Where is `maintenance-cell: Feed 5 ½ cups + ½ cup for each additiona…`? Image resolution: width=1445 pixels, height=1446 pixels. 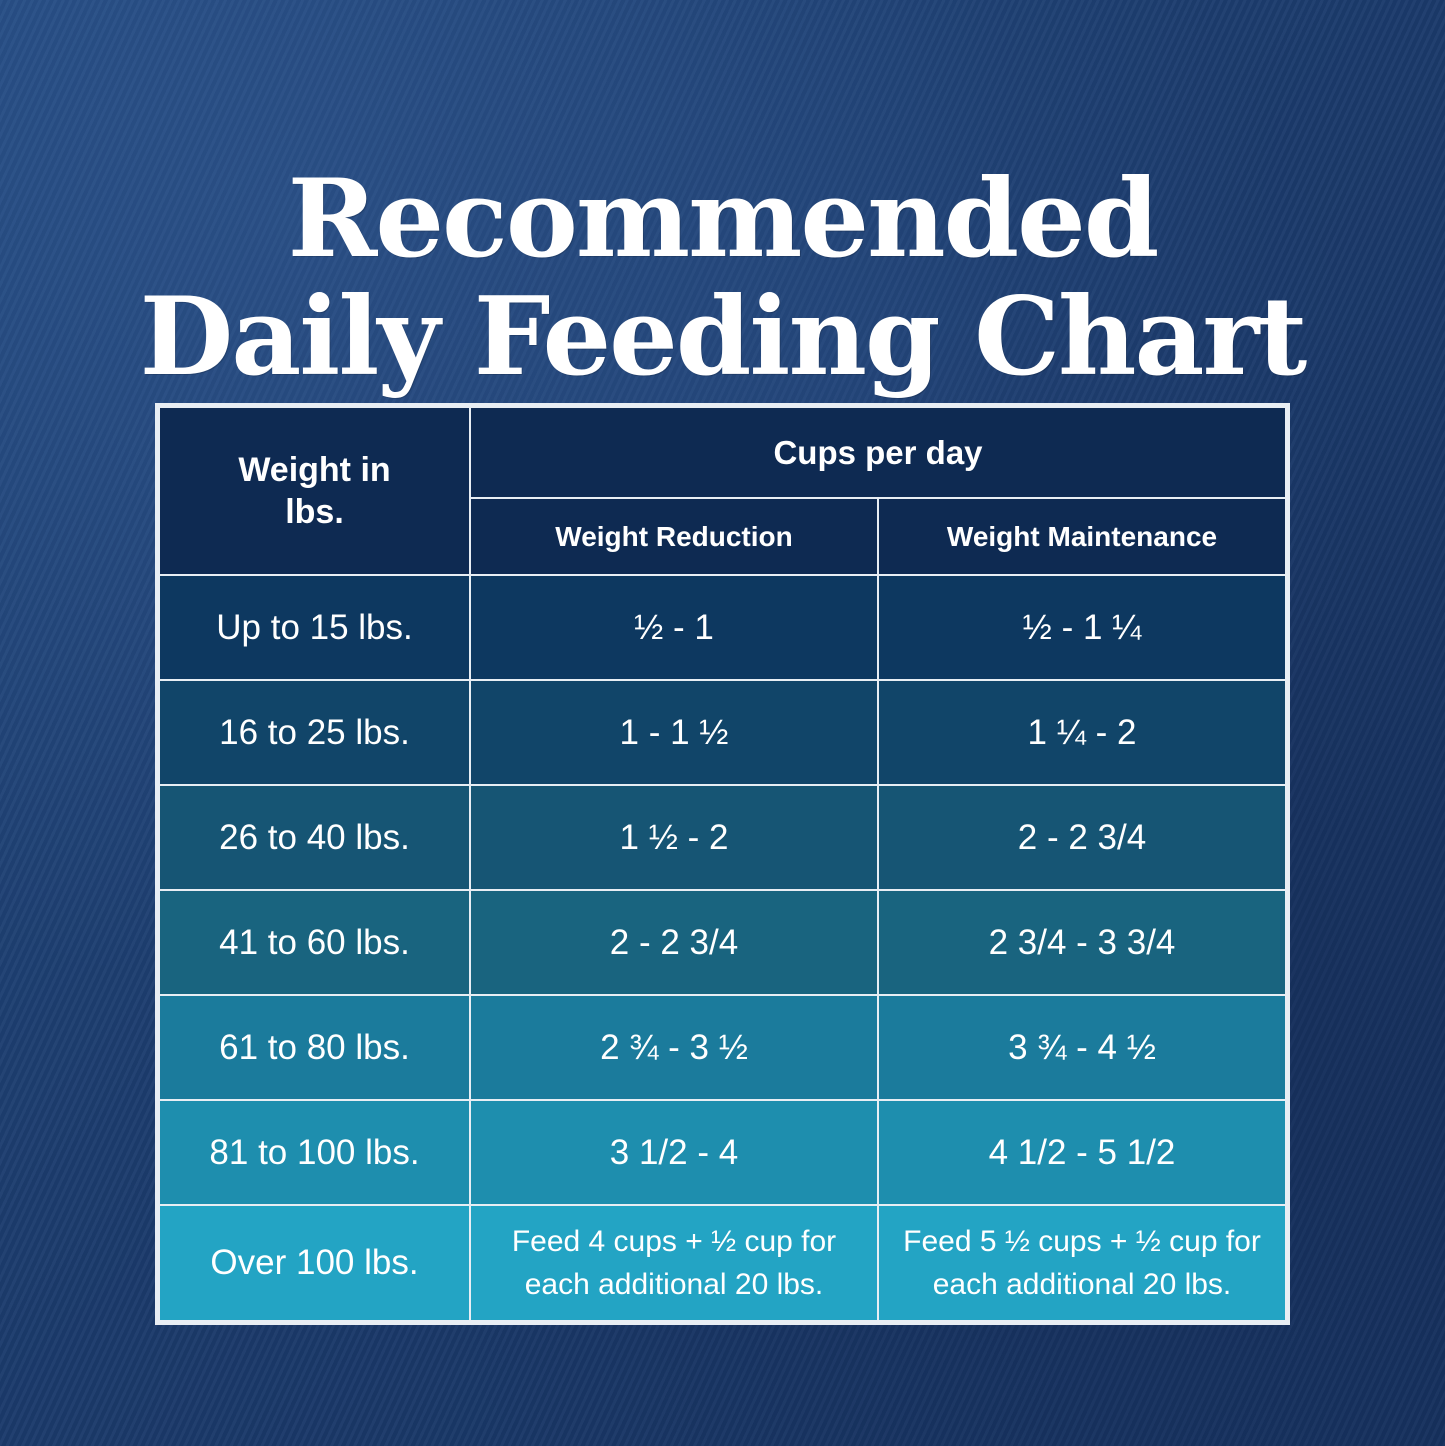 maintenance-cell: Feed 5 ½ cups + ½ cup for each additiona… is located at coordinates (1082, 1263).